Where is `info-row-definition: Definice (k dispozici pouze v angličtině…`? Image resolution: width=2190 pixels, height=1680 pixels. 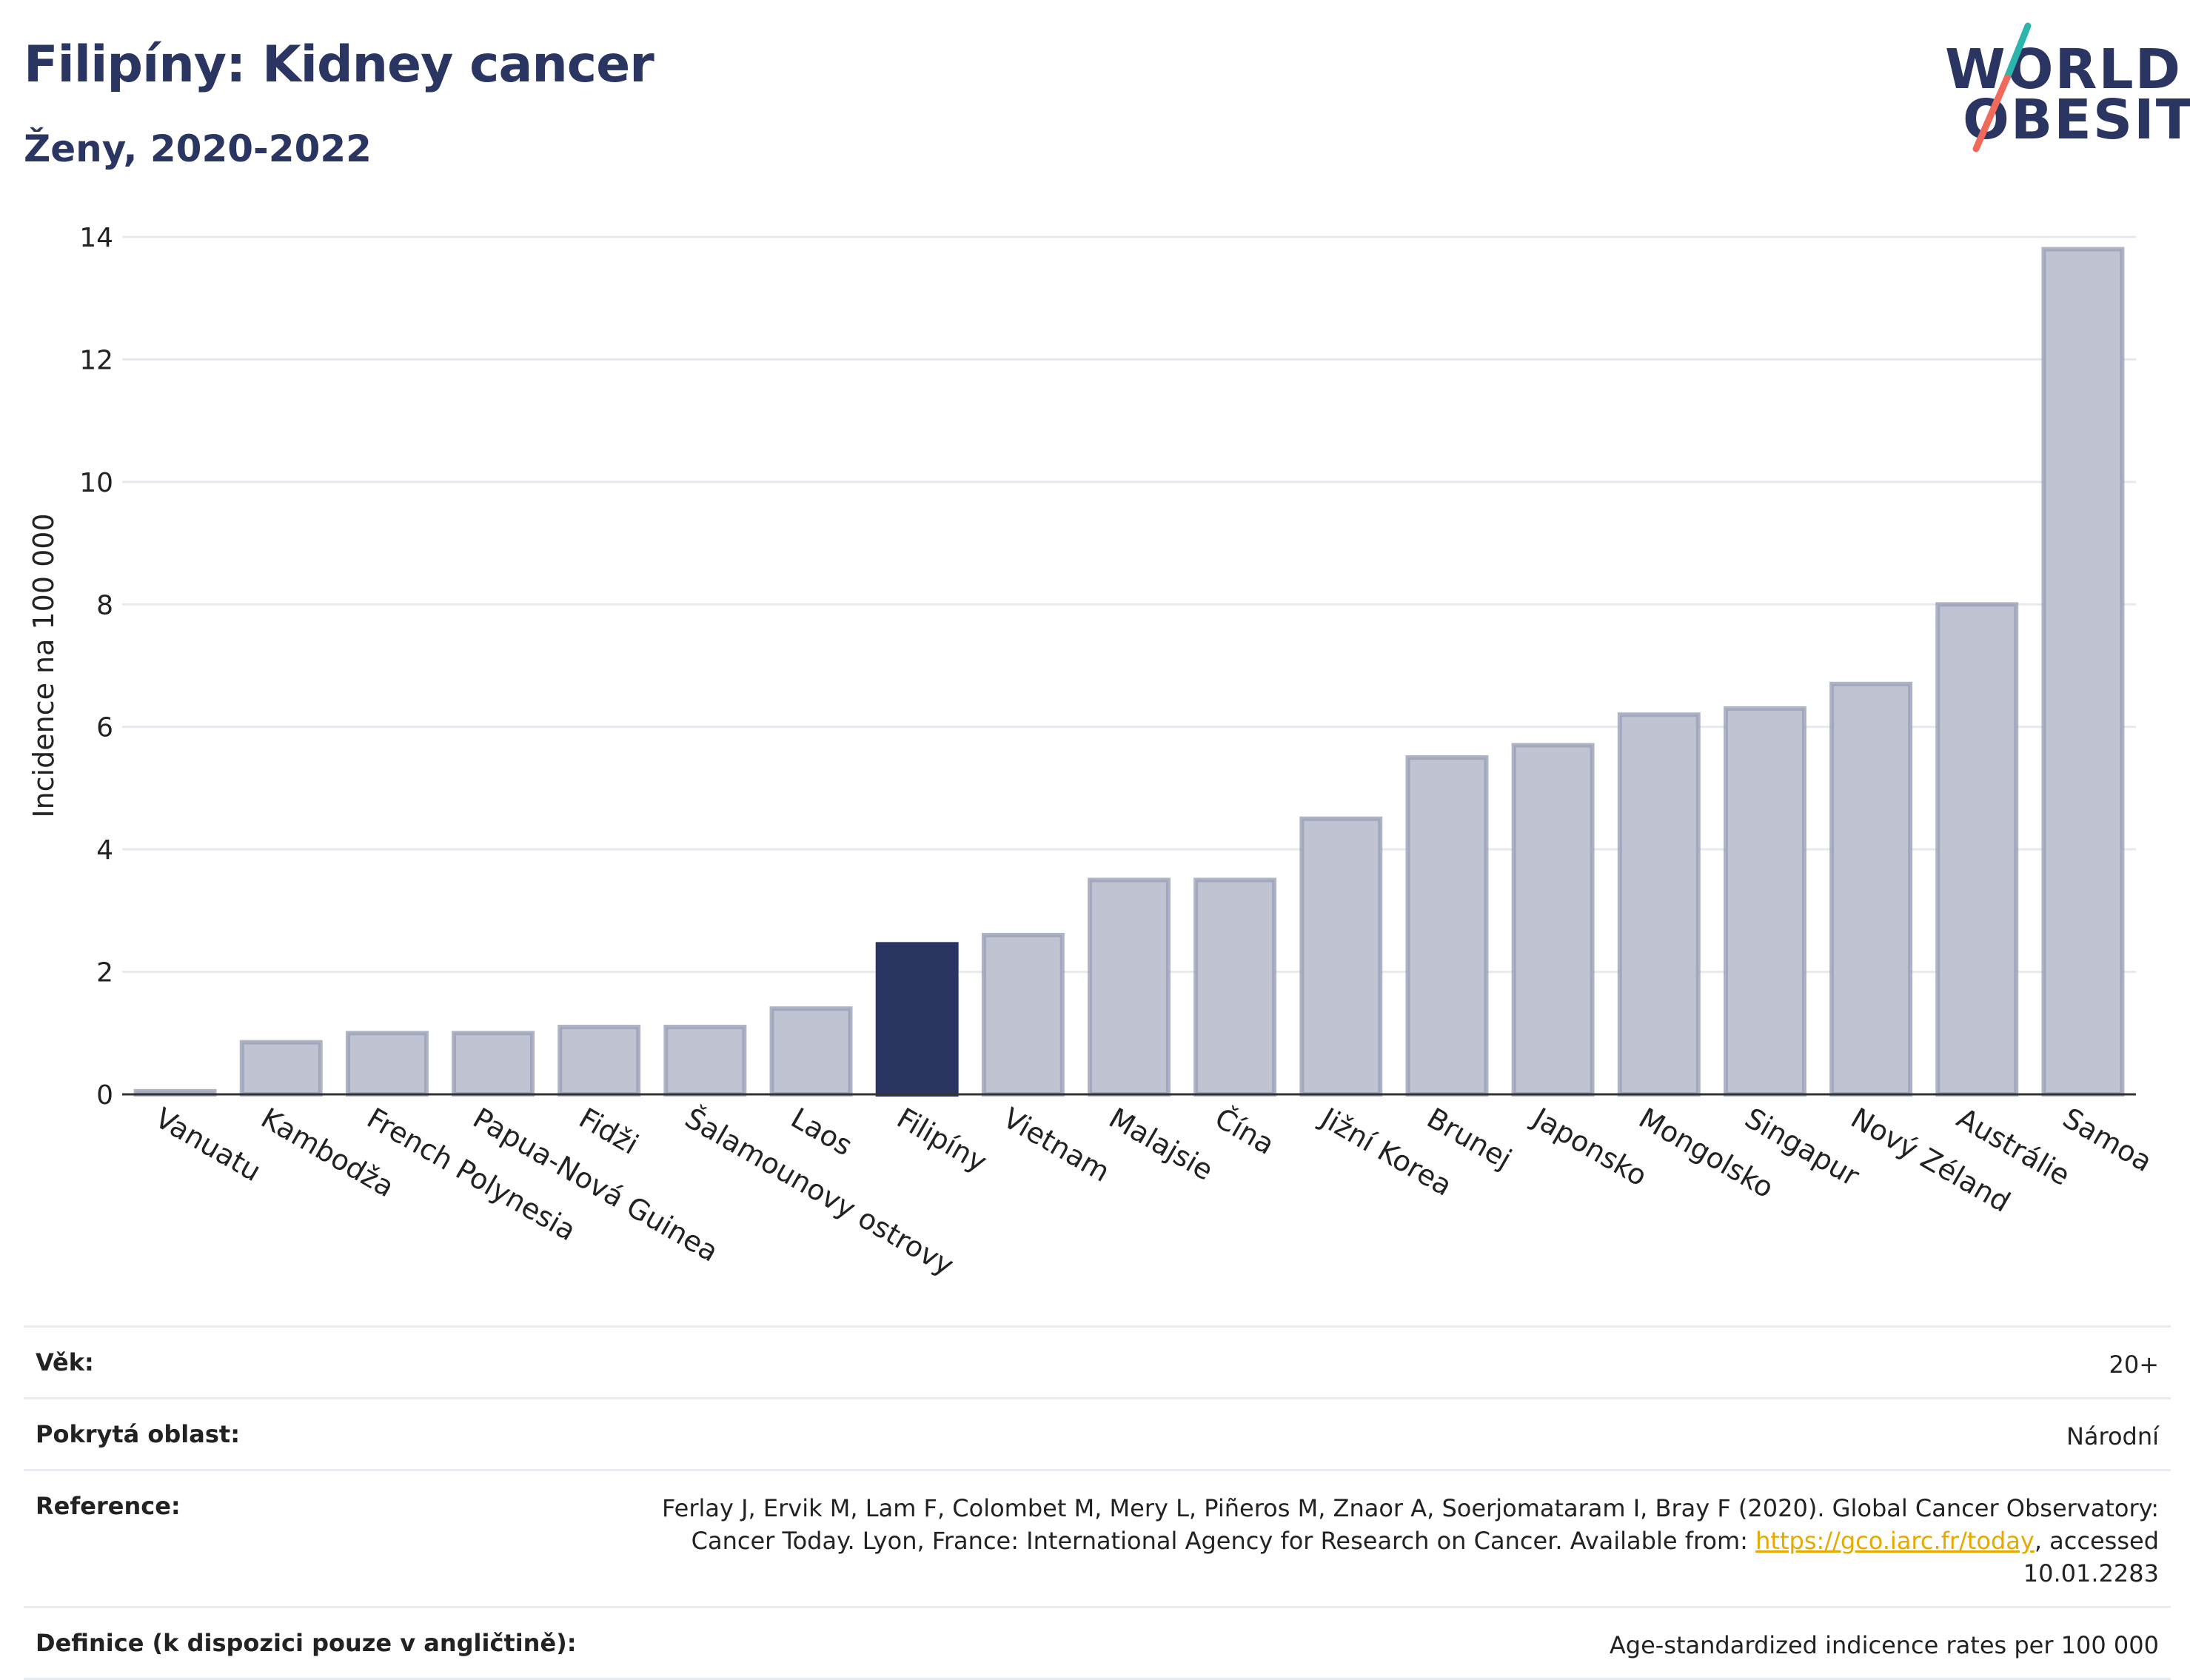 info-row-definition: Definice (k dispozici pouze v angličtině… is located at coordinates (1097, 1643).